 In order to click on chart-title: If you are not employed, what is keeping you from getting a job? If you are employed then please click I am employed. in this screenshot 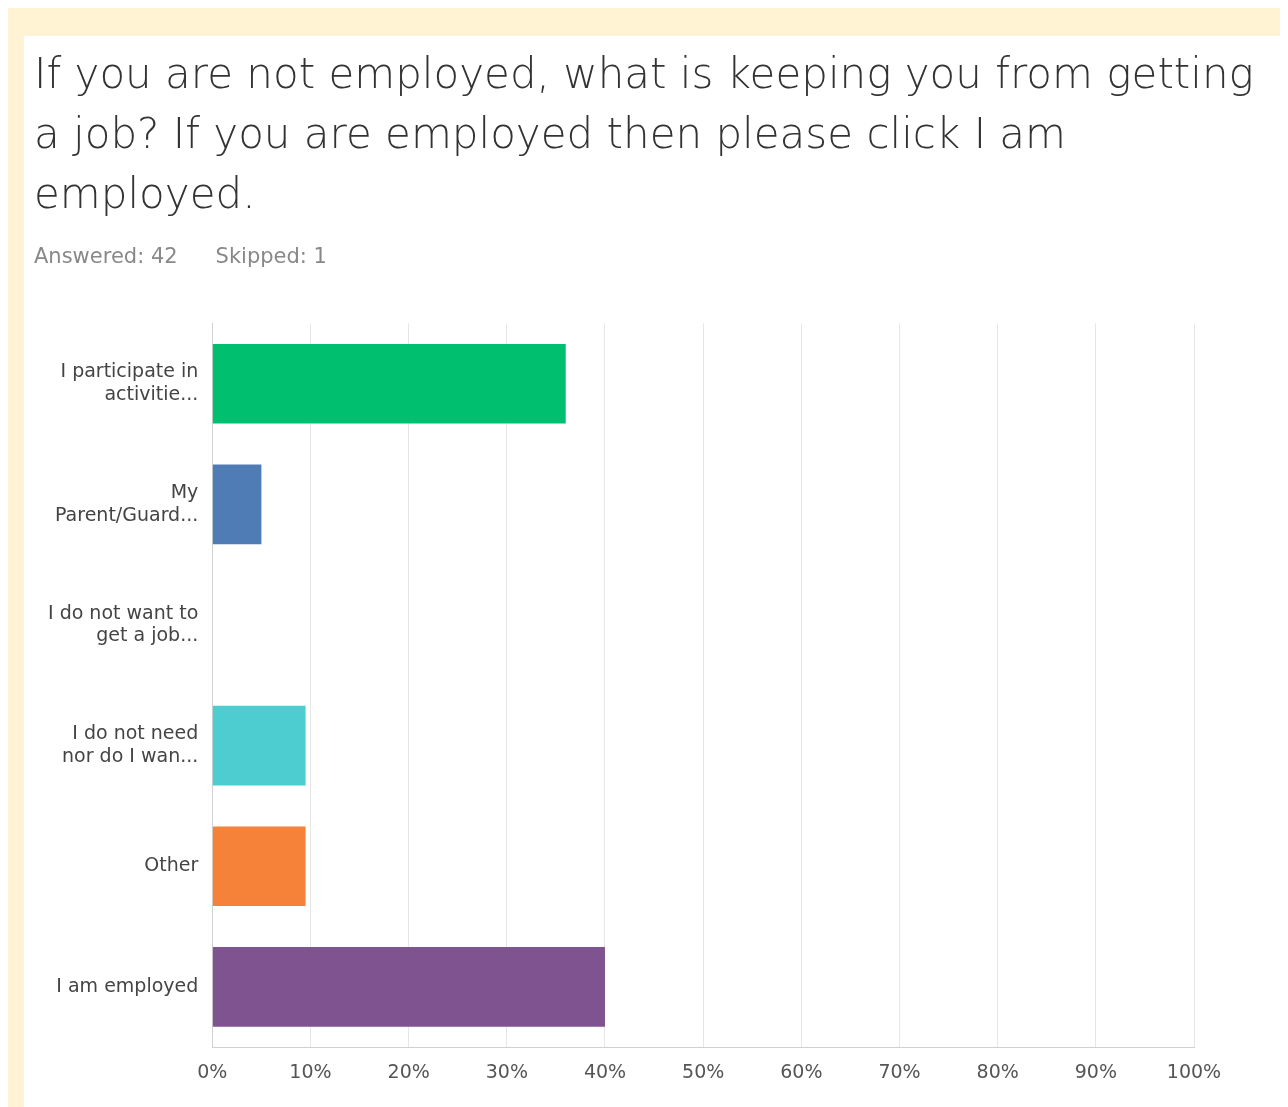, I will do `click(644, 134)`.